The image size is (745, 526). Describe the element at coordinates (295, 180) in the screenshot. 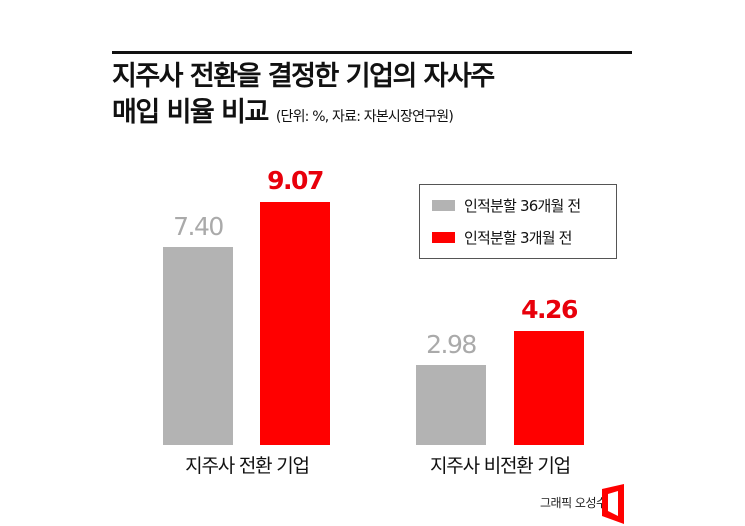

I see `value-label-g1-red: 9.07` at that location.